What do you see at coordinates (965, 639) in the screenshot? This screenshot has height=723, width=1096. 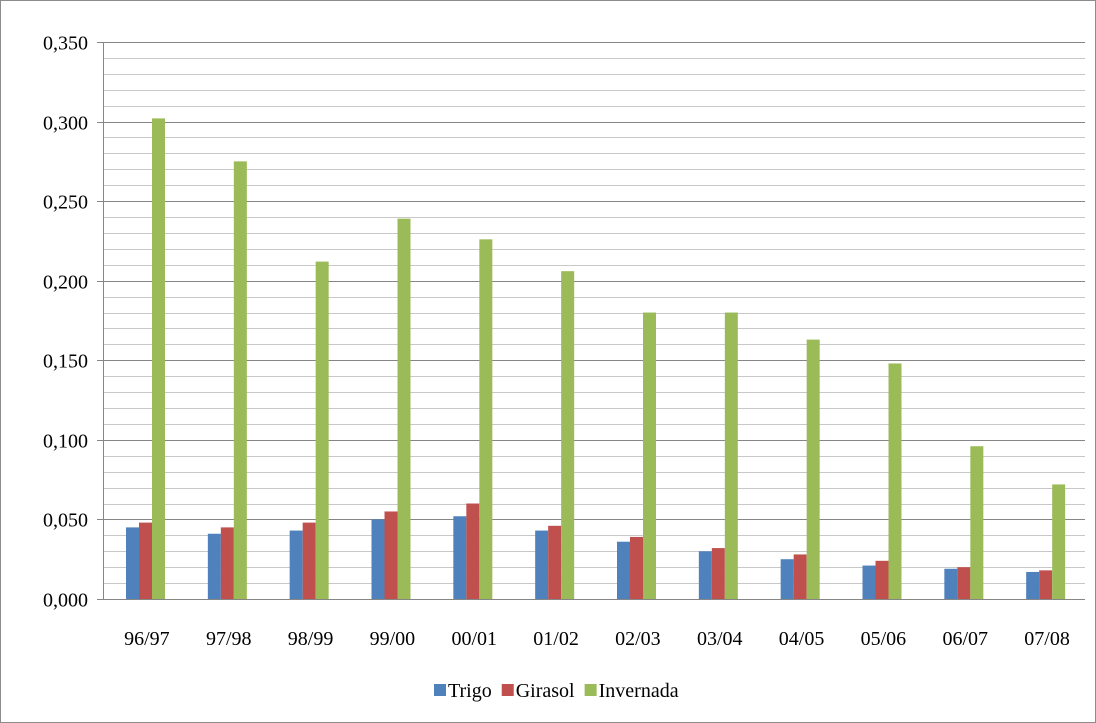 I see `x-tick-label: 06/07` at bounding box center [965, 639].